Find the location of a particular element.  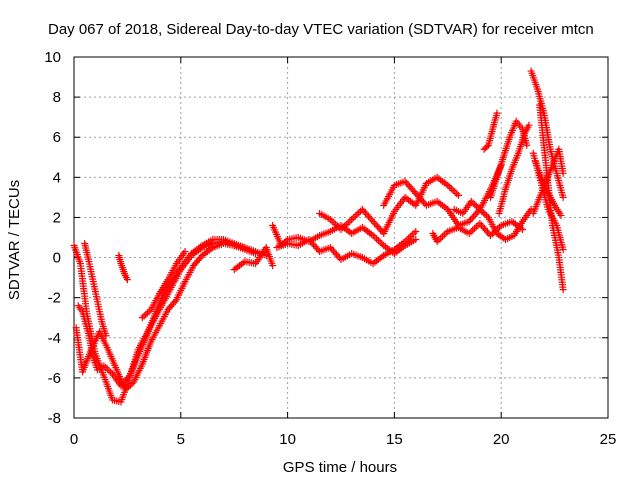

y-tick-label: 0 is located at coordinates (57, 258).